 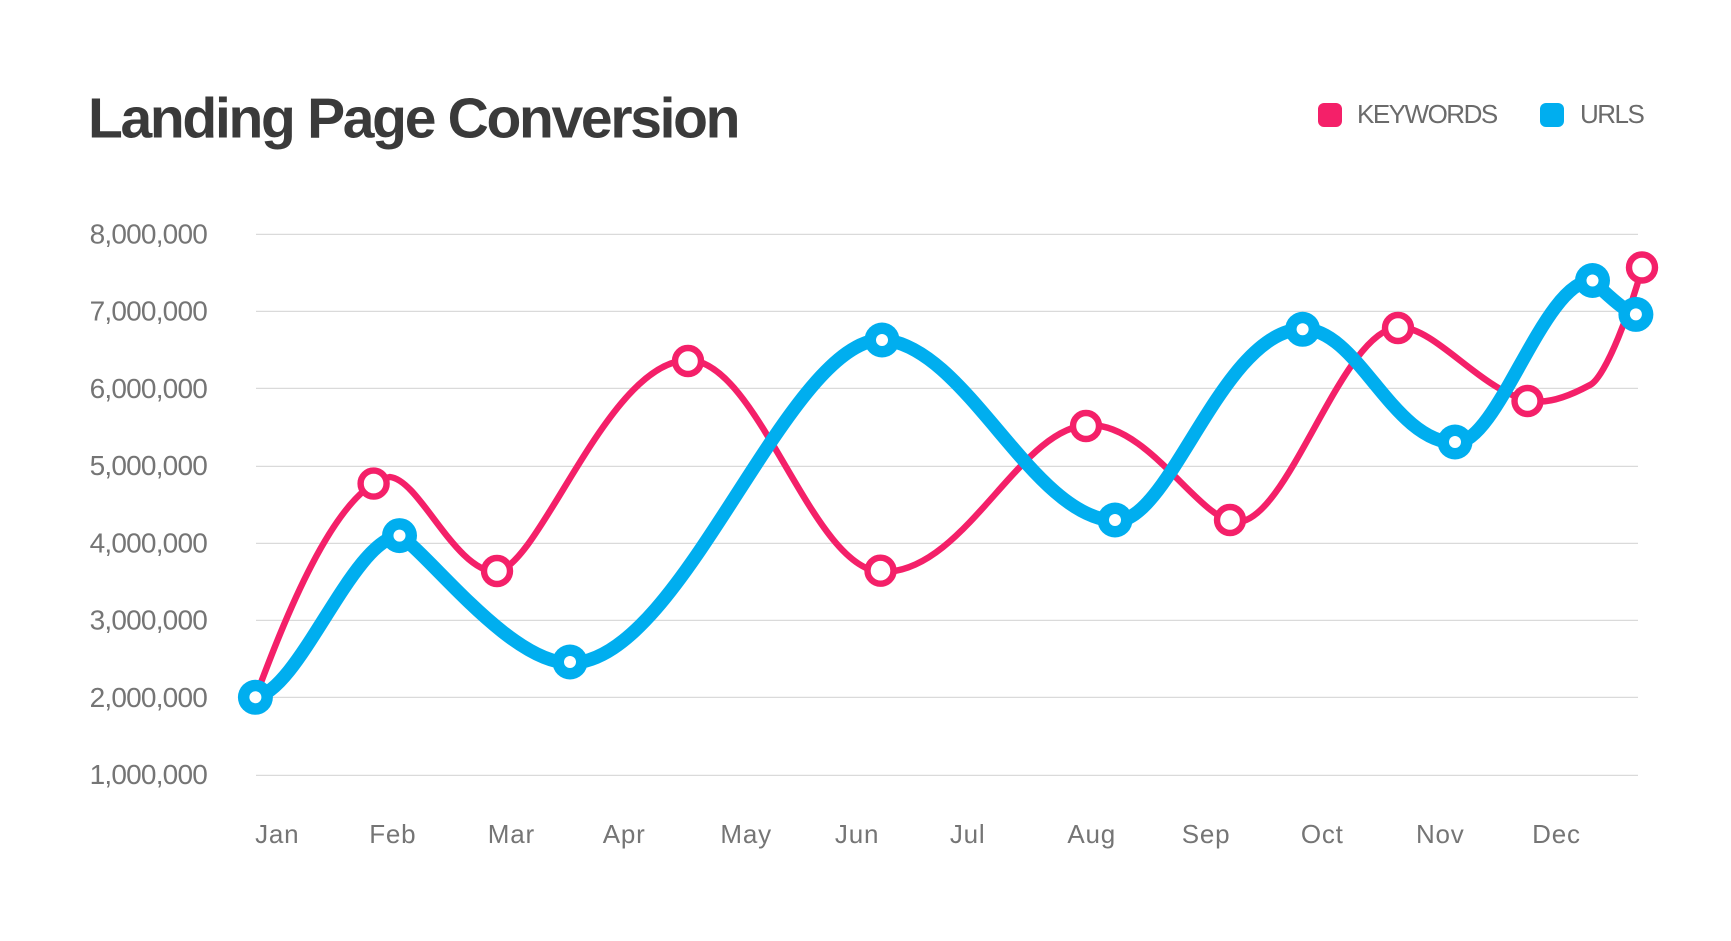 What do you see at coordinates (1206, 834) in the screenshot?
I see `svg-text: Sep` at bounding box center [1206, 834].